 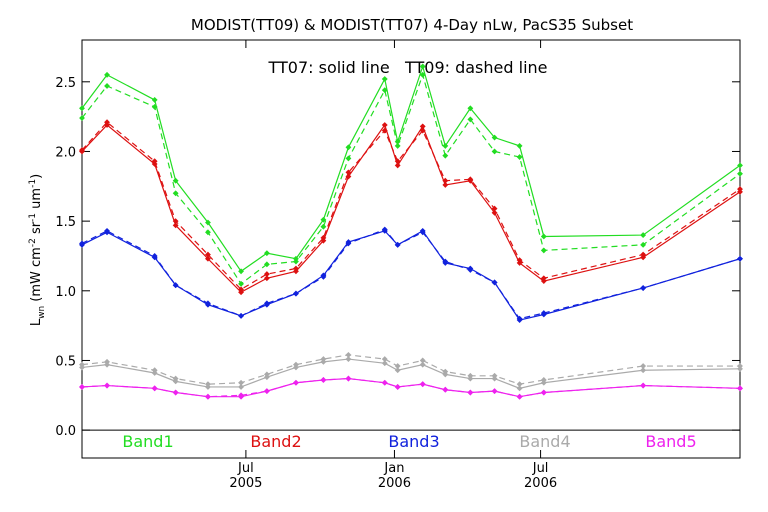 What do you see at coordinates (670, 441) in the screenshot?
I see `legend-label-band5: Band5` at bounding box center [670, 441].